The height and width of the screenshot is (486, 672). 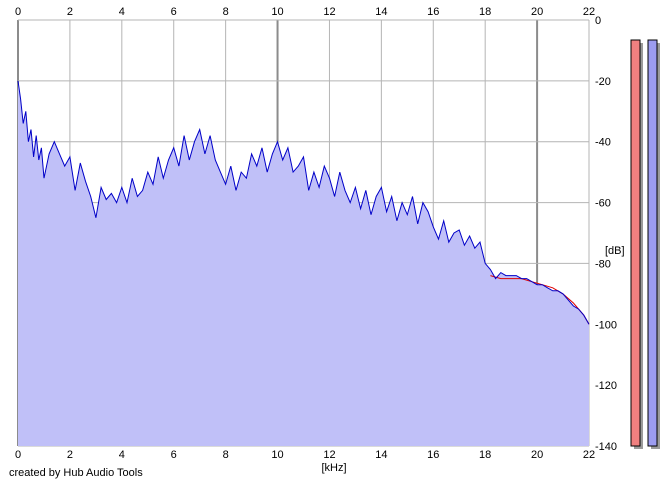 What do you see at coordinates (122, 12) in the screenshot?
I see `x-tick-label-top: 4` at bounding box center [122, 12].